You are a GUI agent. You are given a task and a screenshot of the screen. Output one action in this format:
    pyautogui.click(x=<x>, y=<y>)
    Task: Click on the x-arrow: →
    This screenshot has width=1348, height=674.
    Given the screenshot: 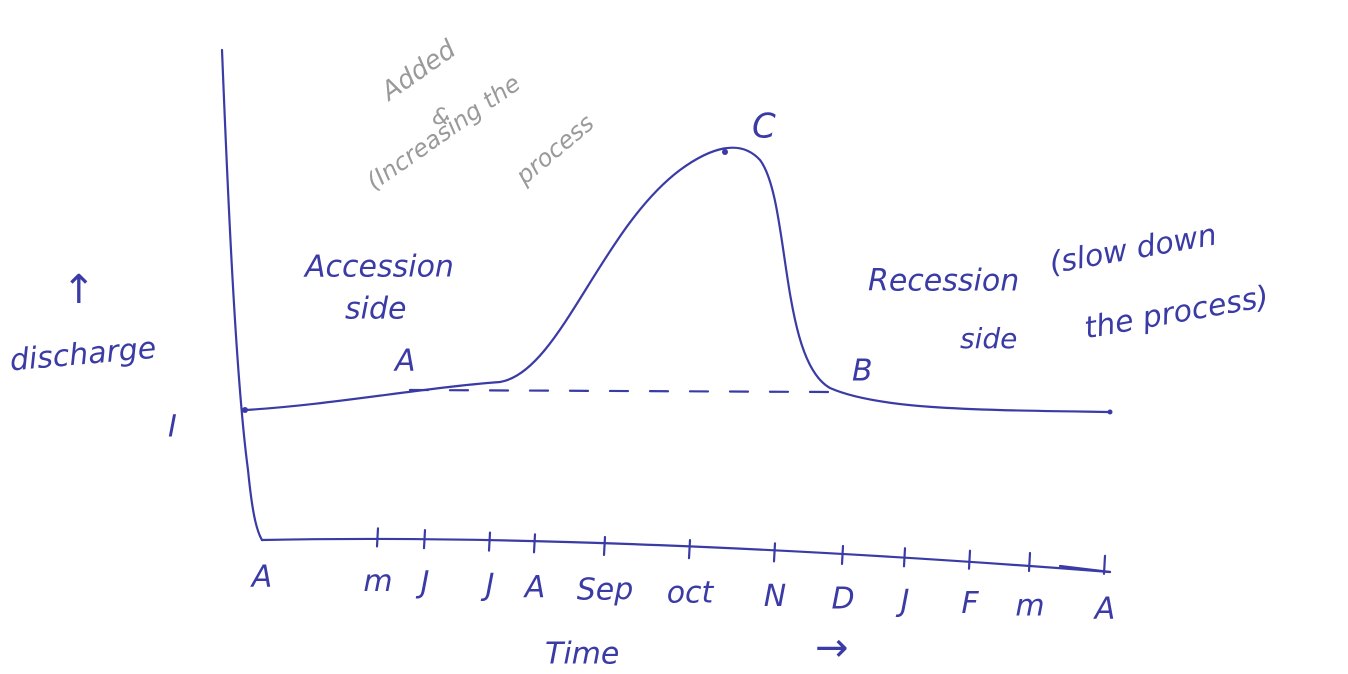 What is the action you would take?
    pyautogui.click(x=832, y=648)
    